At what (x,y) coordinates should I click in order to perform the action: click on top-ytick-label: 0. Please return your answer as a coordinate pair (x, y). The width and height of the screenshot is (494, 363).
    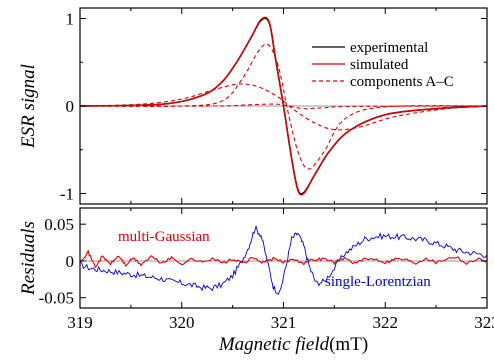
    Looking at the image, I should click on (70, 106).